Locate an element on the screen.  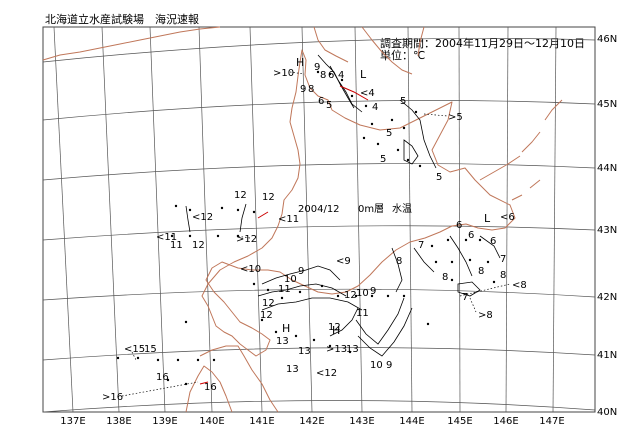
leader-lt8 is located at coordinates (485, 290).